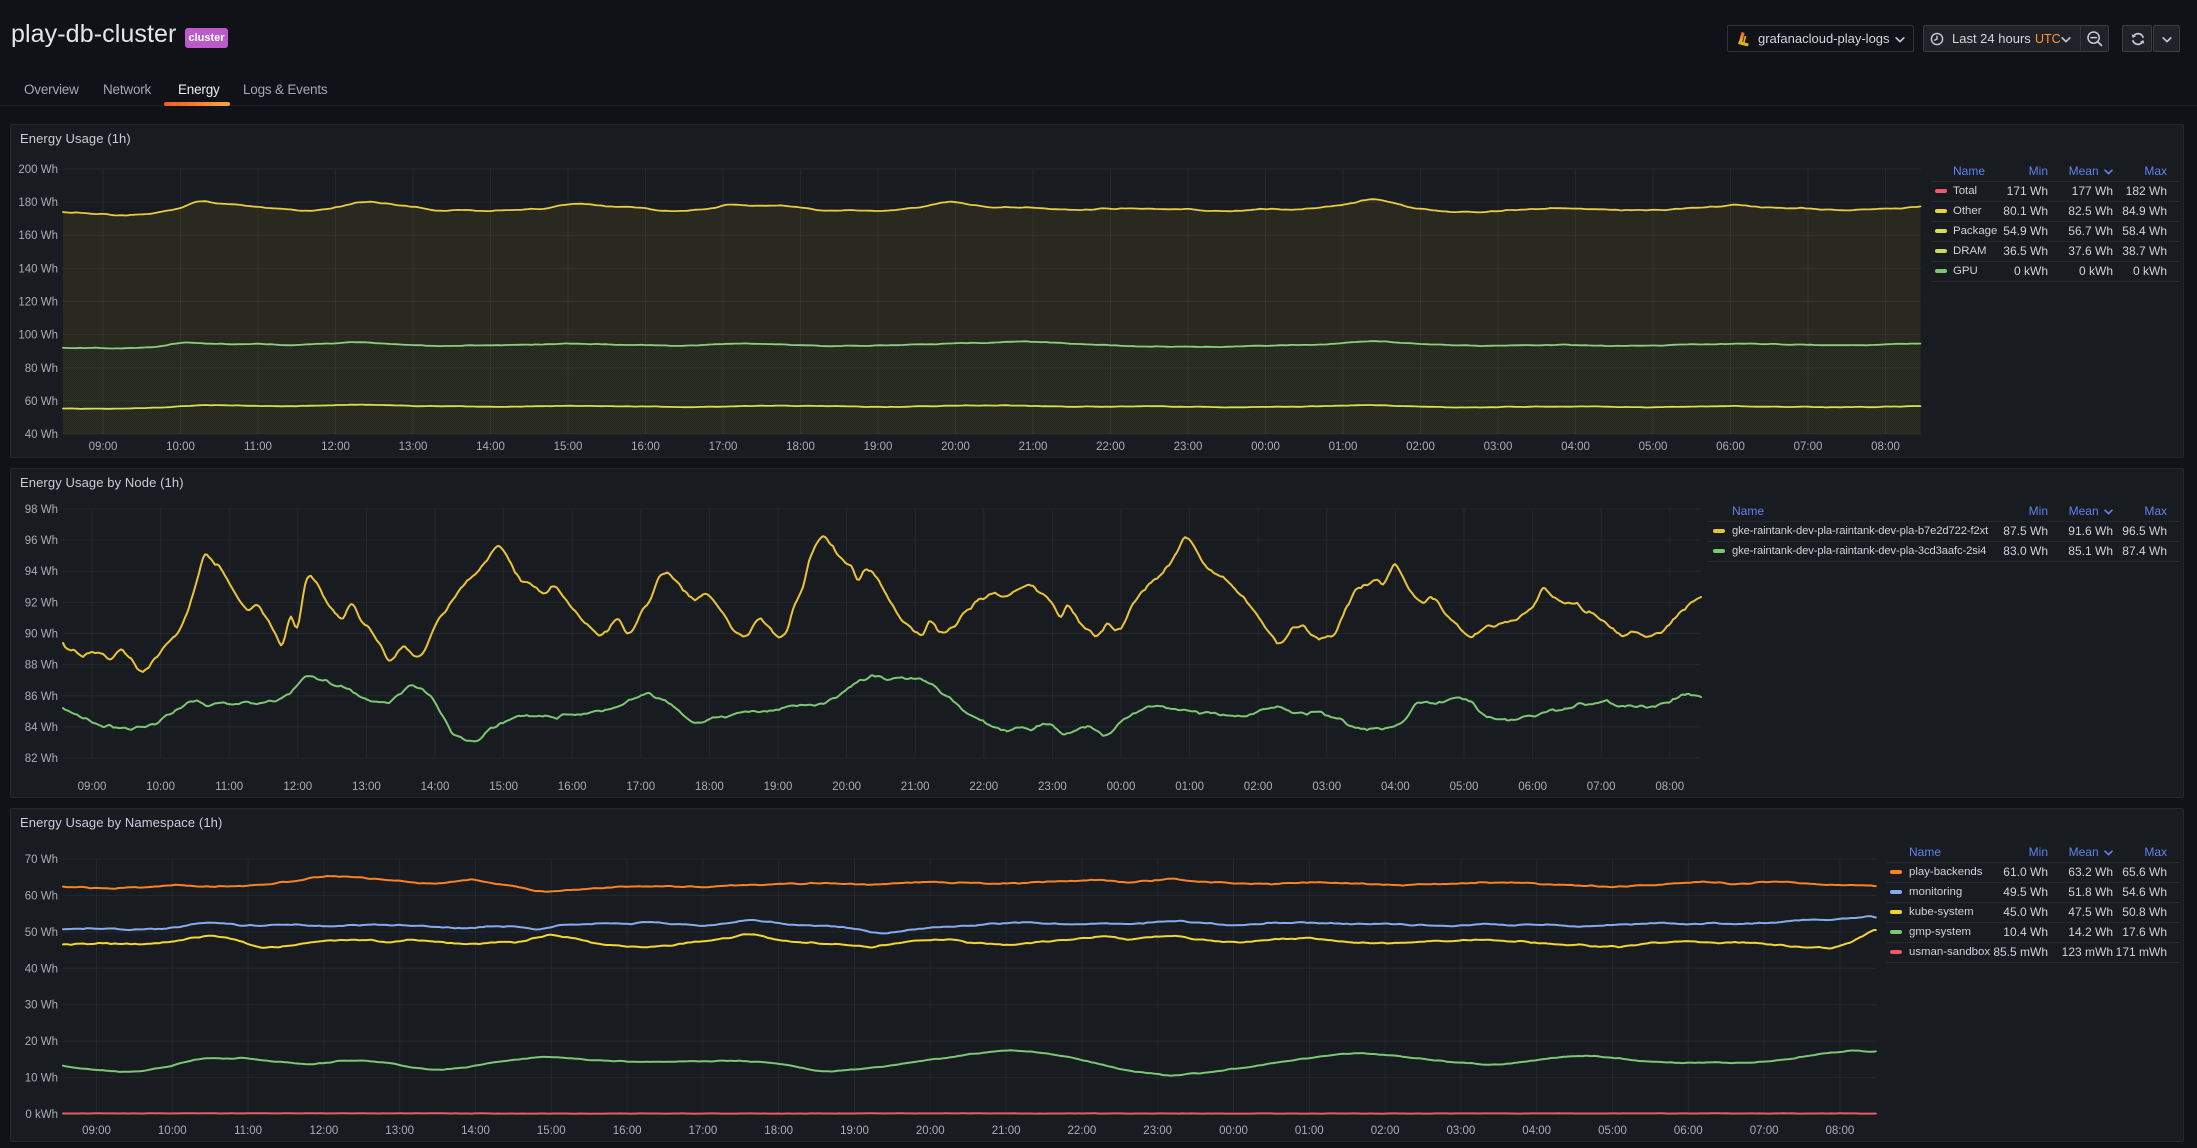 The image size is (2197, 1148). Describe the element at coordinates (41, 1079) in the screenshot. I see `svg-text: 10 Wh` at that location.